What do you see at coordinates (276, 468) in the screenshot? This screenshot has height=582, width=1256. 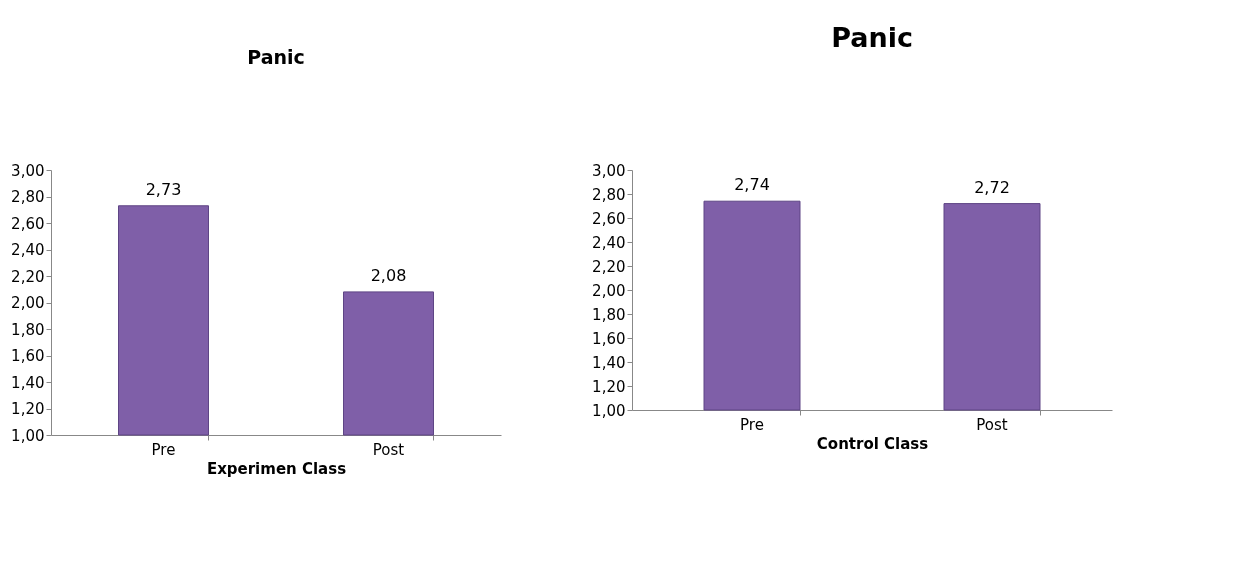 I see `x-axis-title: Experimen Class` at bounding box center [276, 468].